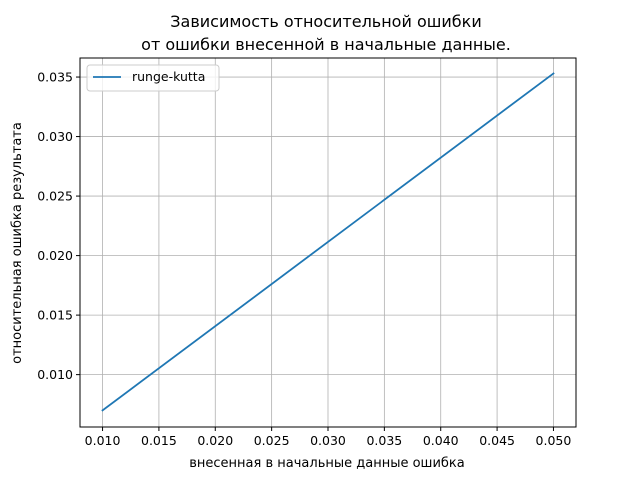  I want to click on legend-box, so click(153, 78).